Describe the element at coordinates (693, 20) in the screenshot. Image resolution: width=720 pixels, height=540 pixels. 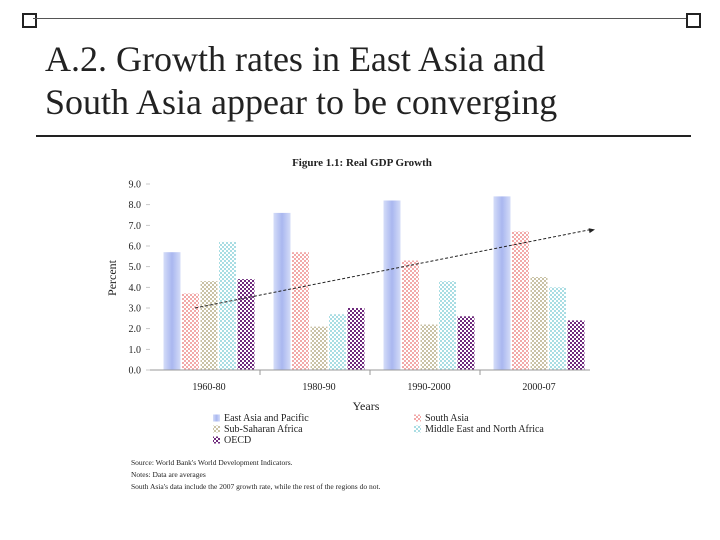
I see `corner-square-right` at that location.